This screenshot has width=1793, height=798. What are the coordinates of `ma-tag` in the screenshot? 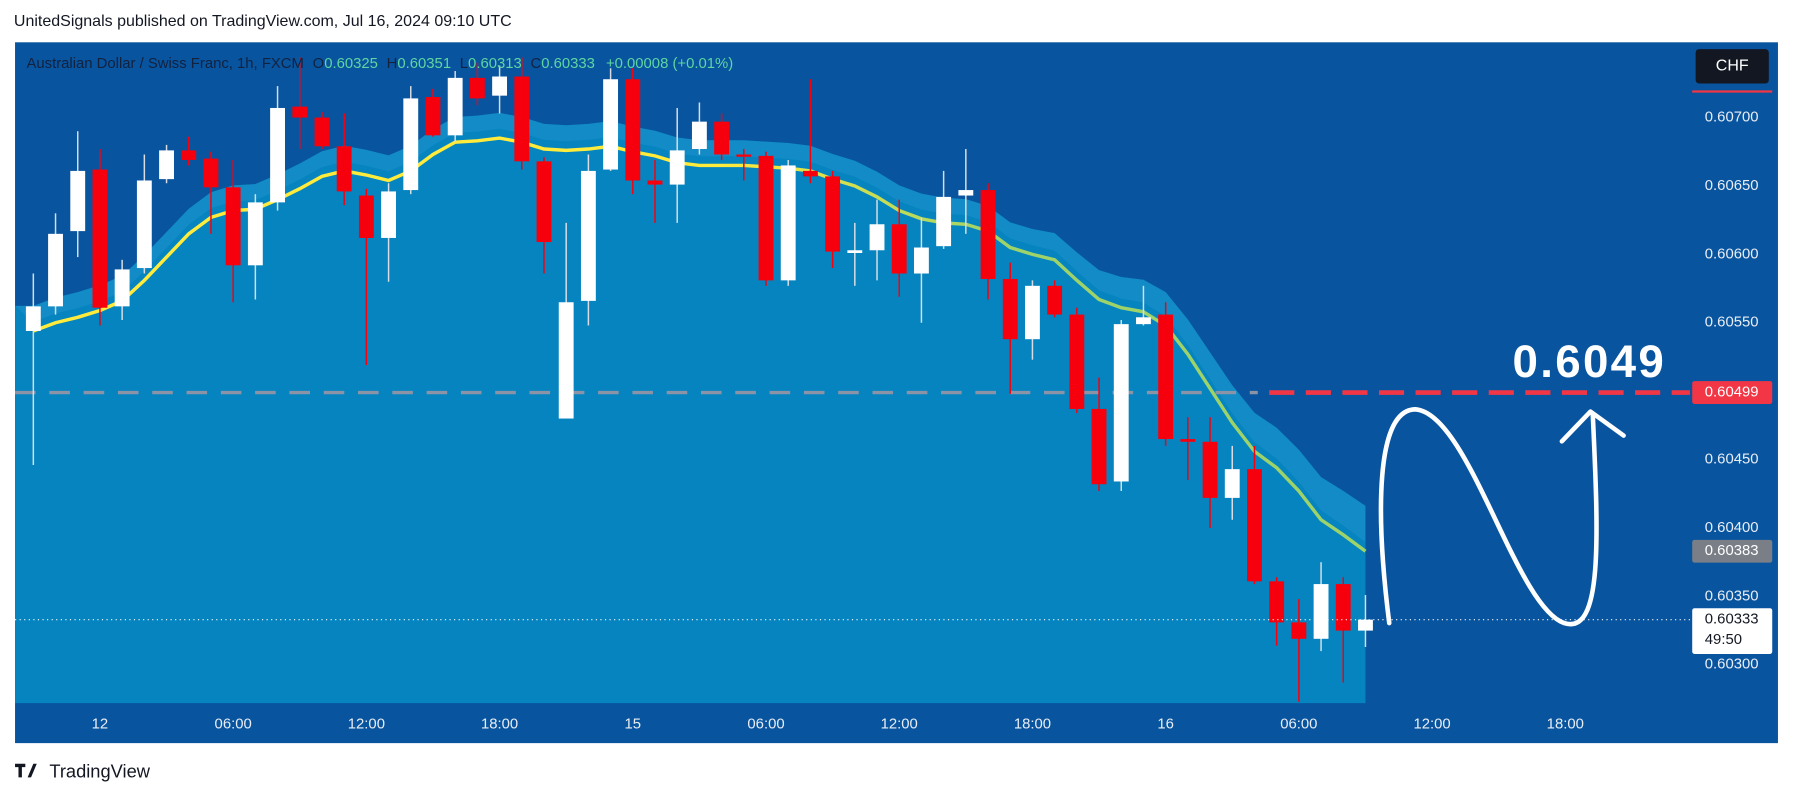 It's located at (1732, 551).